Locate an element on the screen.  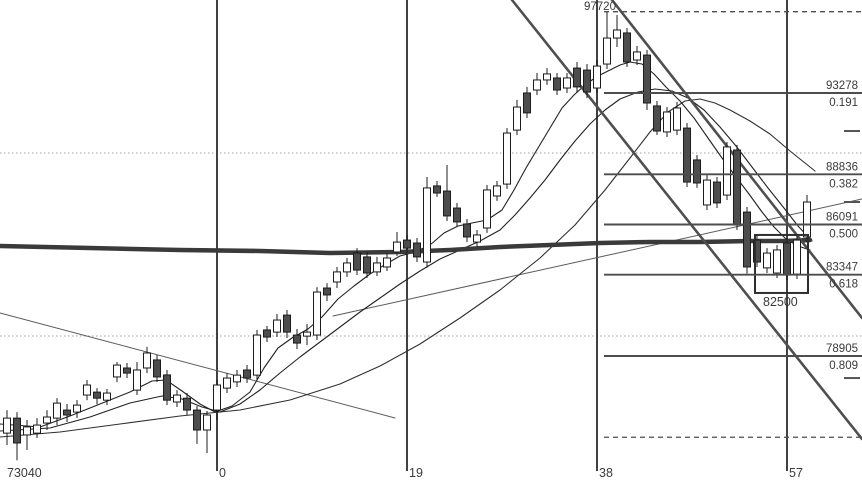
fib-price-label: 83347 is located at coordinates (842, 268).